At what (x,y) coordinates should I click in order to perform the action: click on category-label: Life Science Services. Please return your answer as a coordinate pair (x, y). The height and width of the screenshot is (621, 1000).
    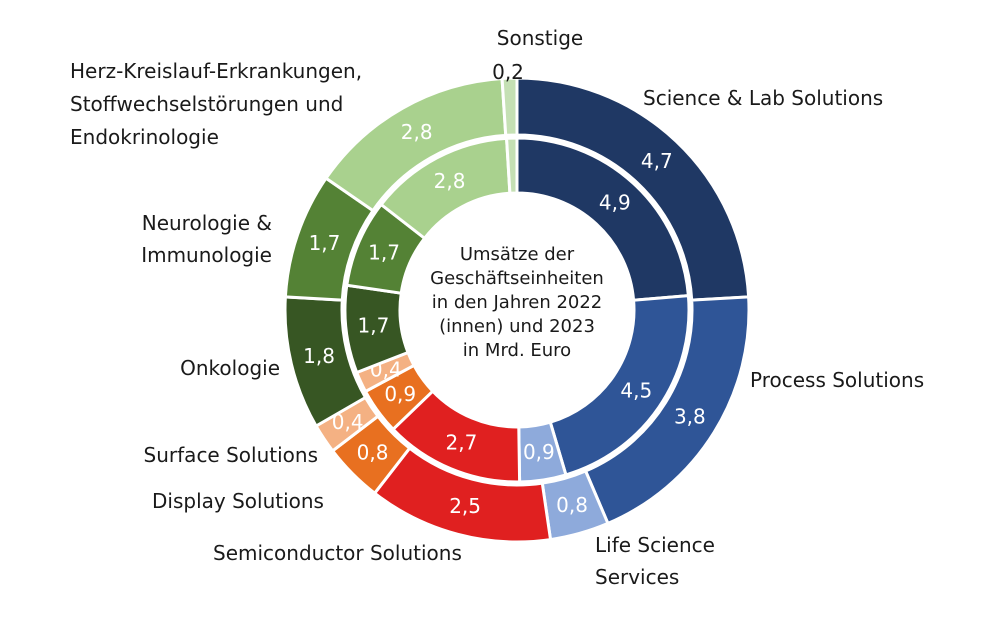
    Looking at the image, I should click on (655, 561).